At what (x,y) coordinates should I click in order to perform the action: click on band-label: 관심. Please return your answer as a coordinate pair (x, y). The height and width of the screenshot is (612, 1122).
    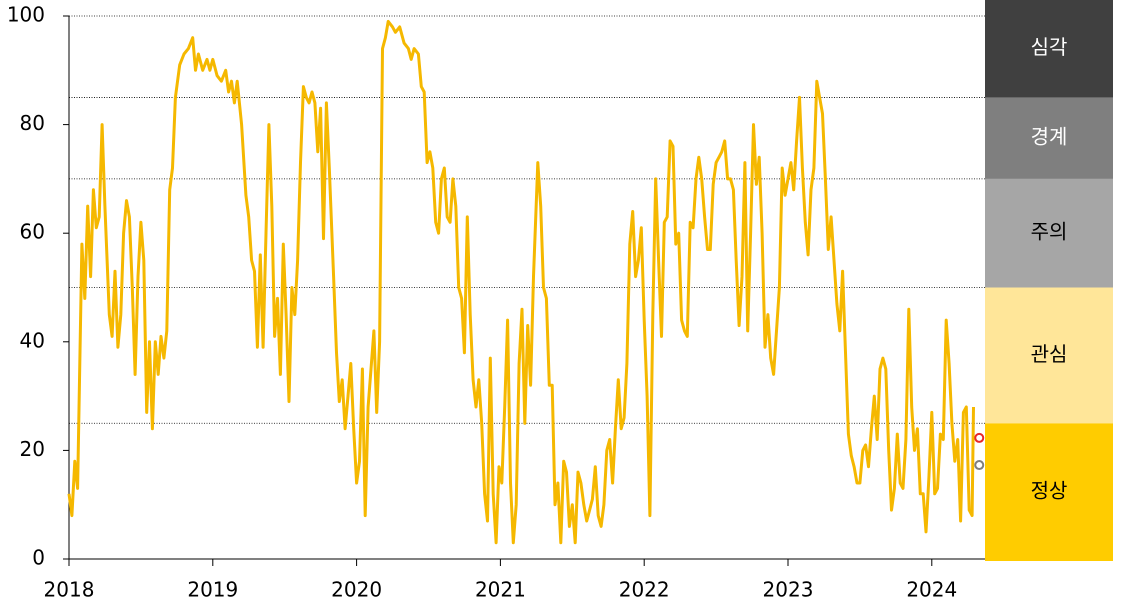
    Looking at the image, I should click on (1049, 354).